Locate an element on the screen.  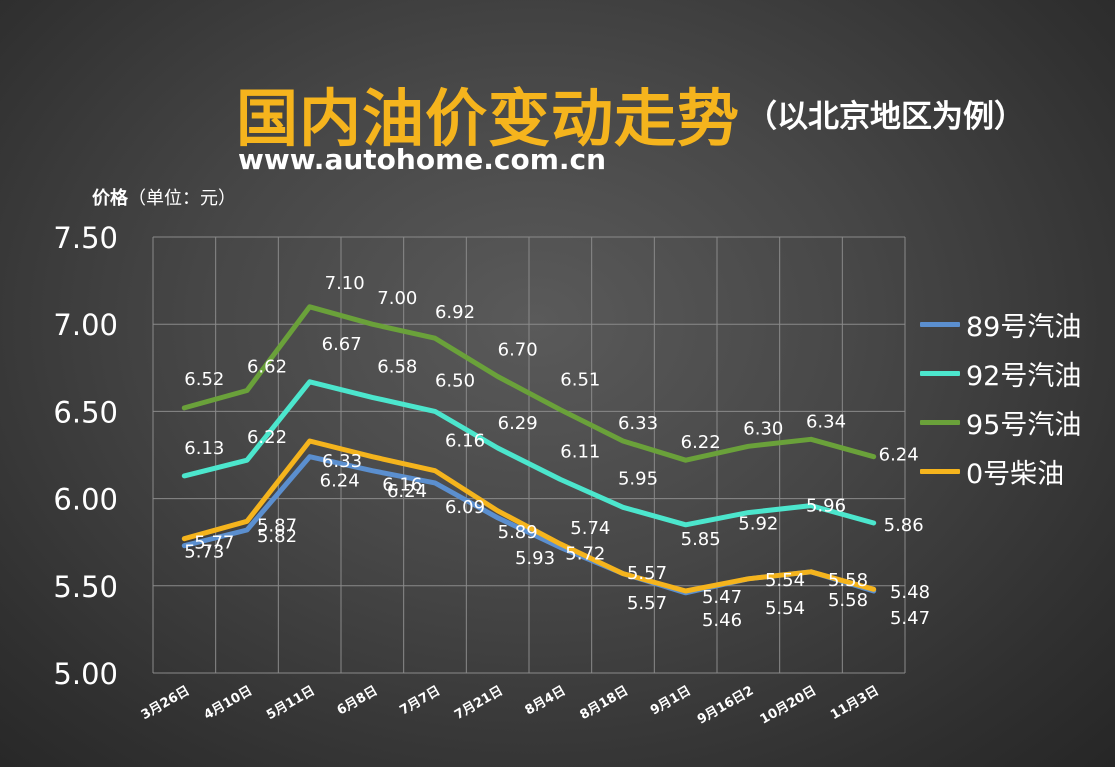
x-tick-label: 7月7日 is located at coordinates (420, 700).